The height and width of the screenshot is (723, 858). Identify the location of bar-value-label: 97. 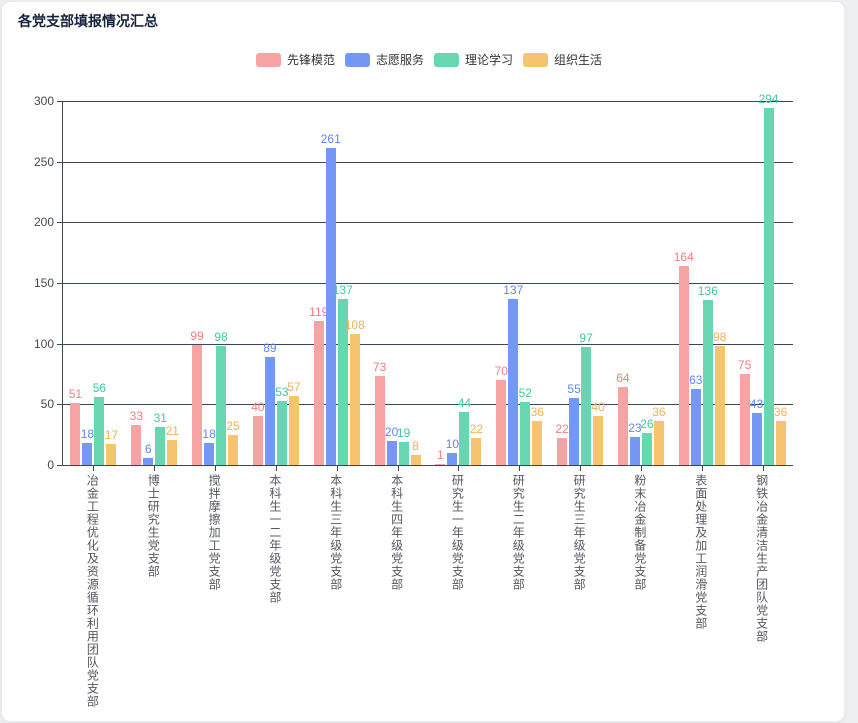
(586, 338).